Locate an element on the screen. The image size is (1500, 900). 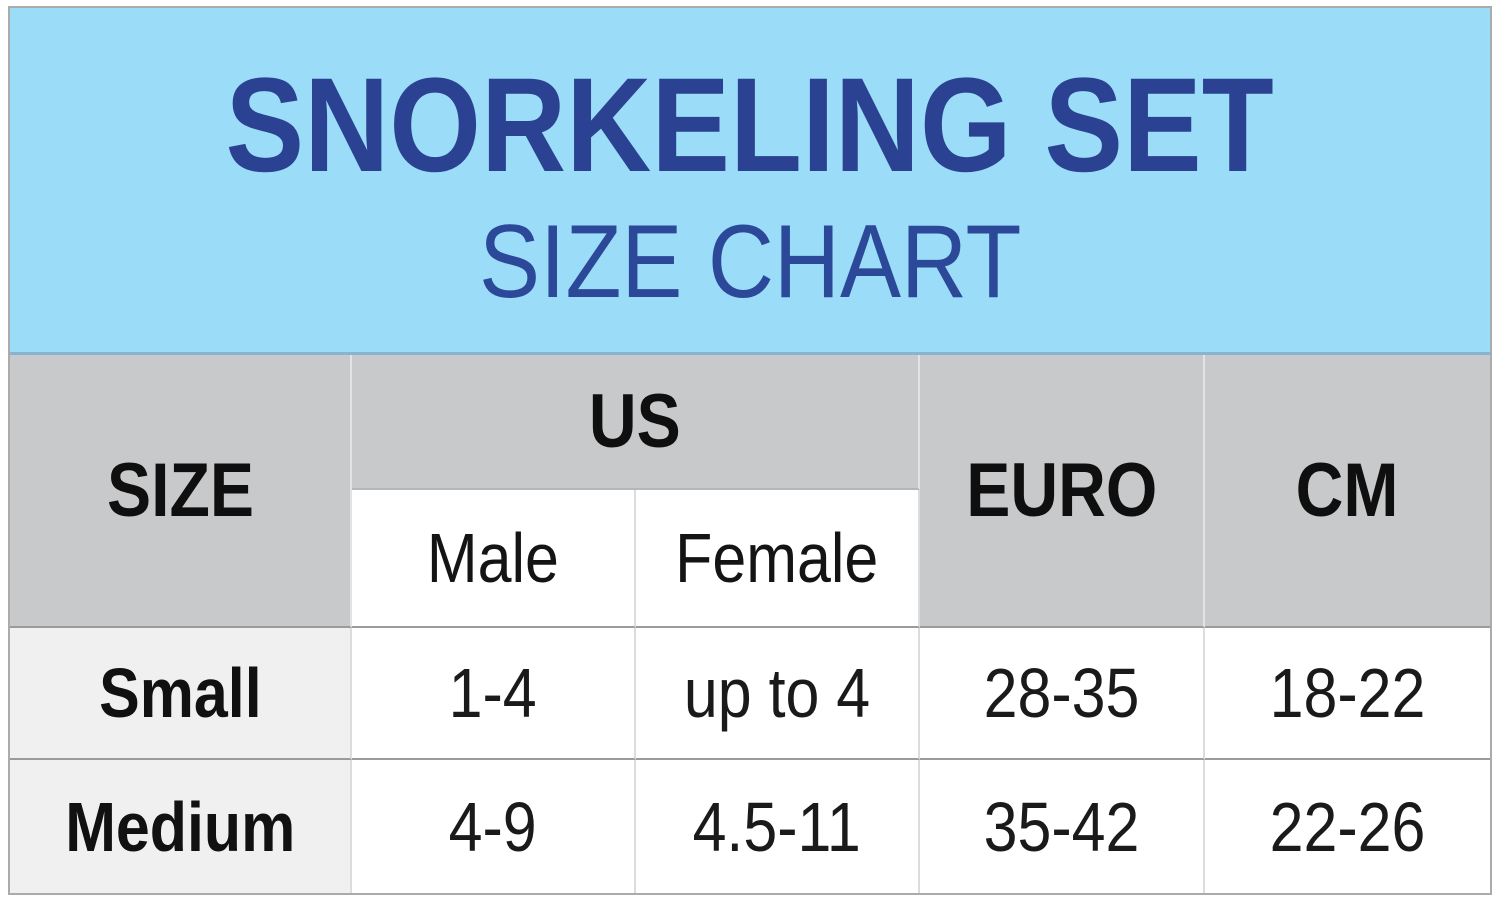
col-header-cm: CM is located at coordinates (1347, 491).